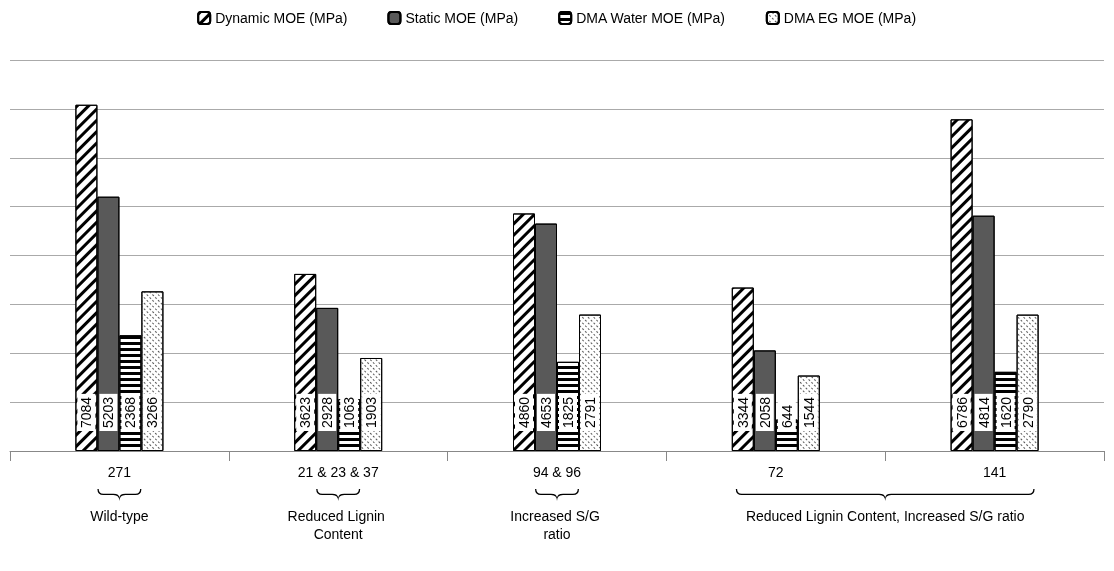 This screenshot has height=571, width=1114. Describe the element at coordinates (462, 18) in the screenshot. I see `legend-label: Static MOE (MPa)` at that location.